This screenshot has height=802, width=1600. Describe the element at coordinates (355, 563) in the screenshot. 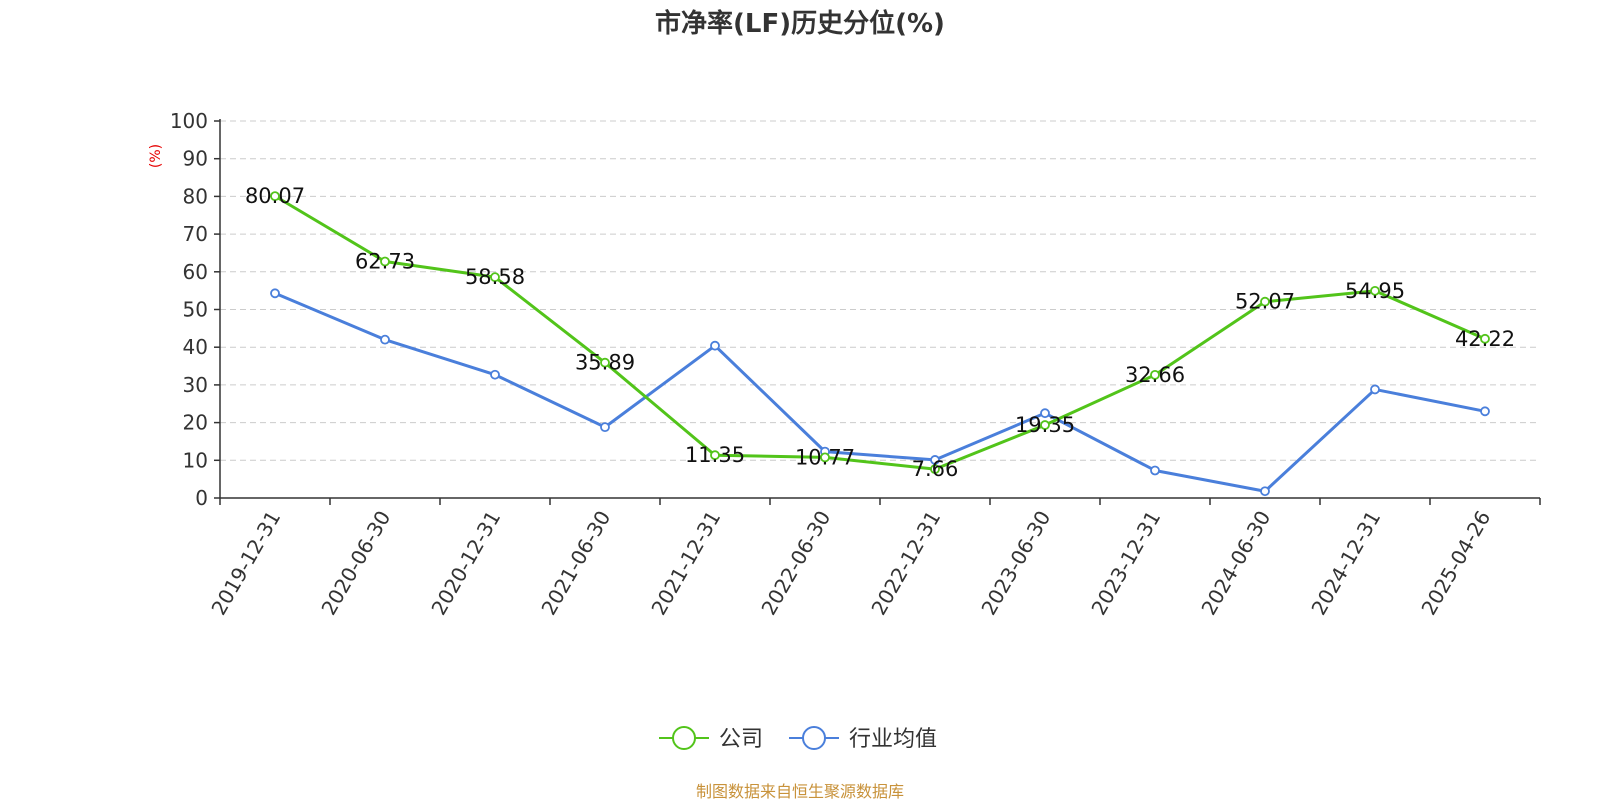

I see `x-tick-label: 2020-06-30` at that location.